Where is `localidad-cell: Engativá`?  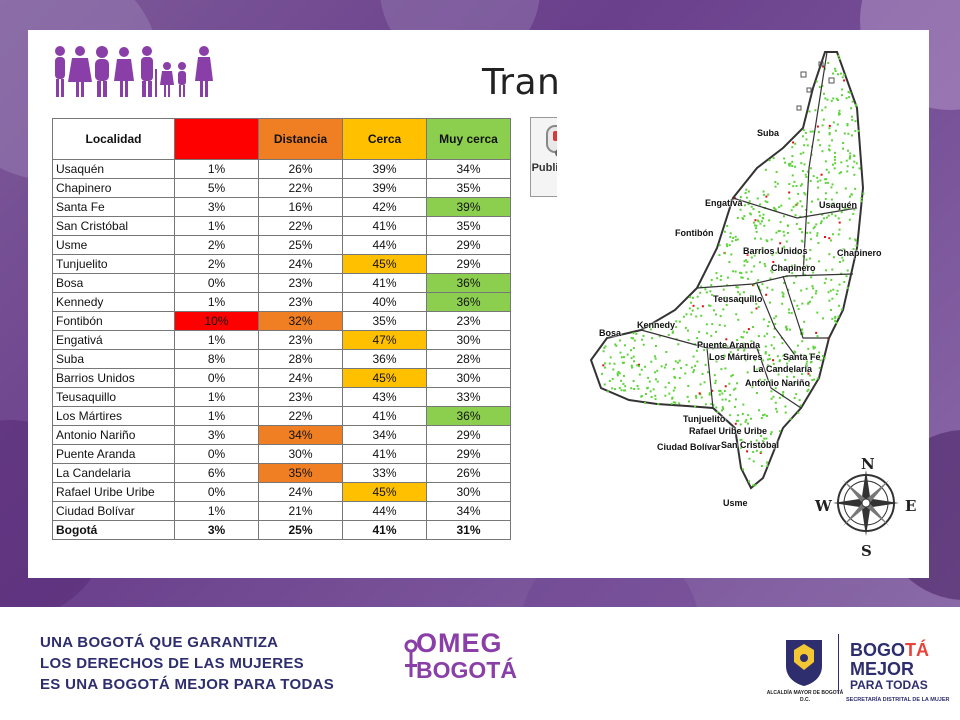 localidad-cell: Engativá is located at coordinates (113, 340).